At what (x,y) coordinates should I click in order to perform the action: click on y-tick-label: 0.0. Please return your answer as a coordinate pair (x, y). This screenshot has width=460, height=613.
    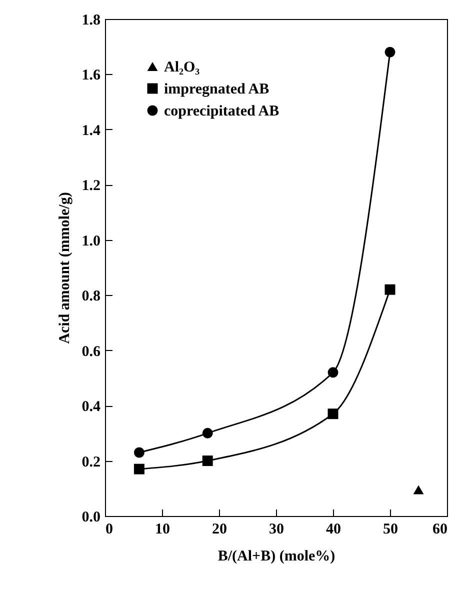
    Looking at the image, I should click on (91, 518).